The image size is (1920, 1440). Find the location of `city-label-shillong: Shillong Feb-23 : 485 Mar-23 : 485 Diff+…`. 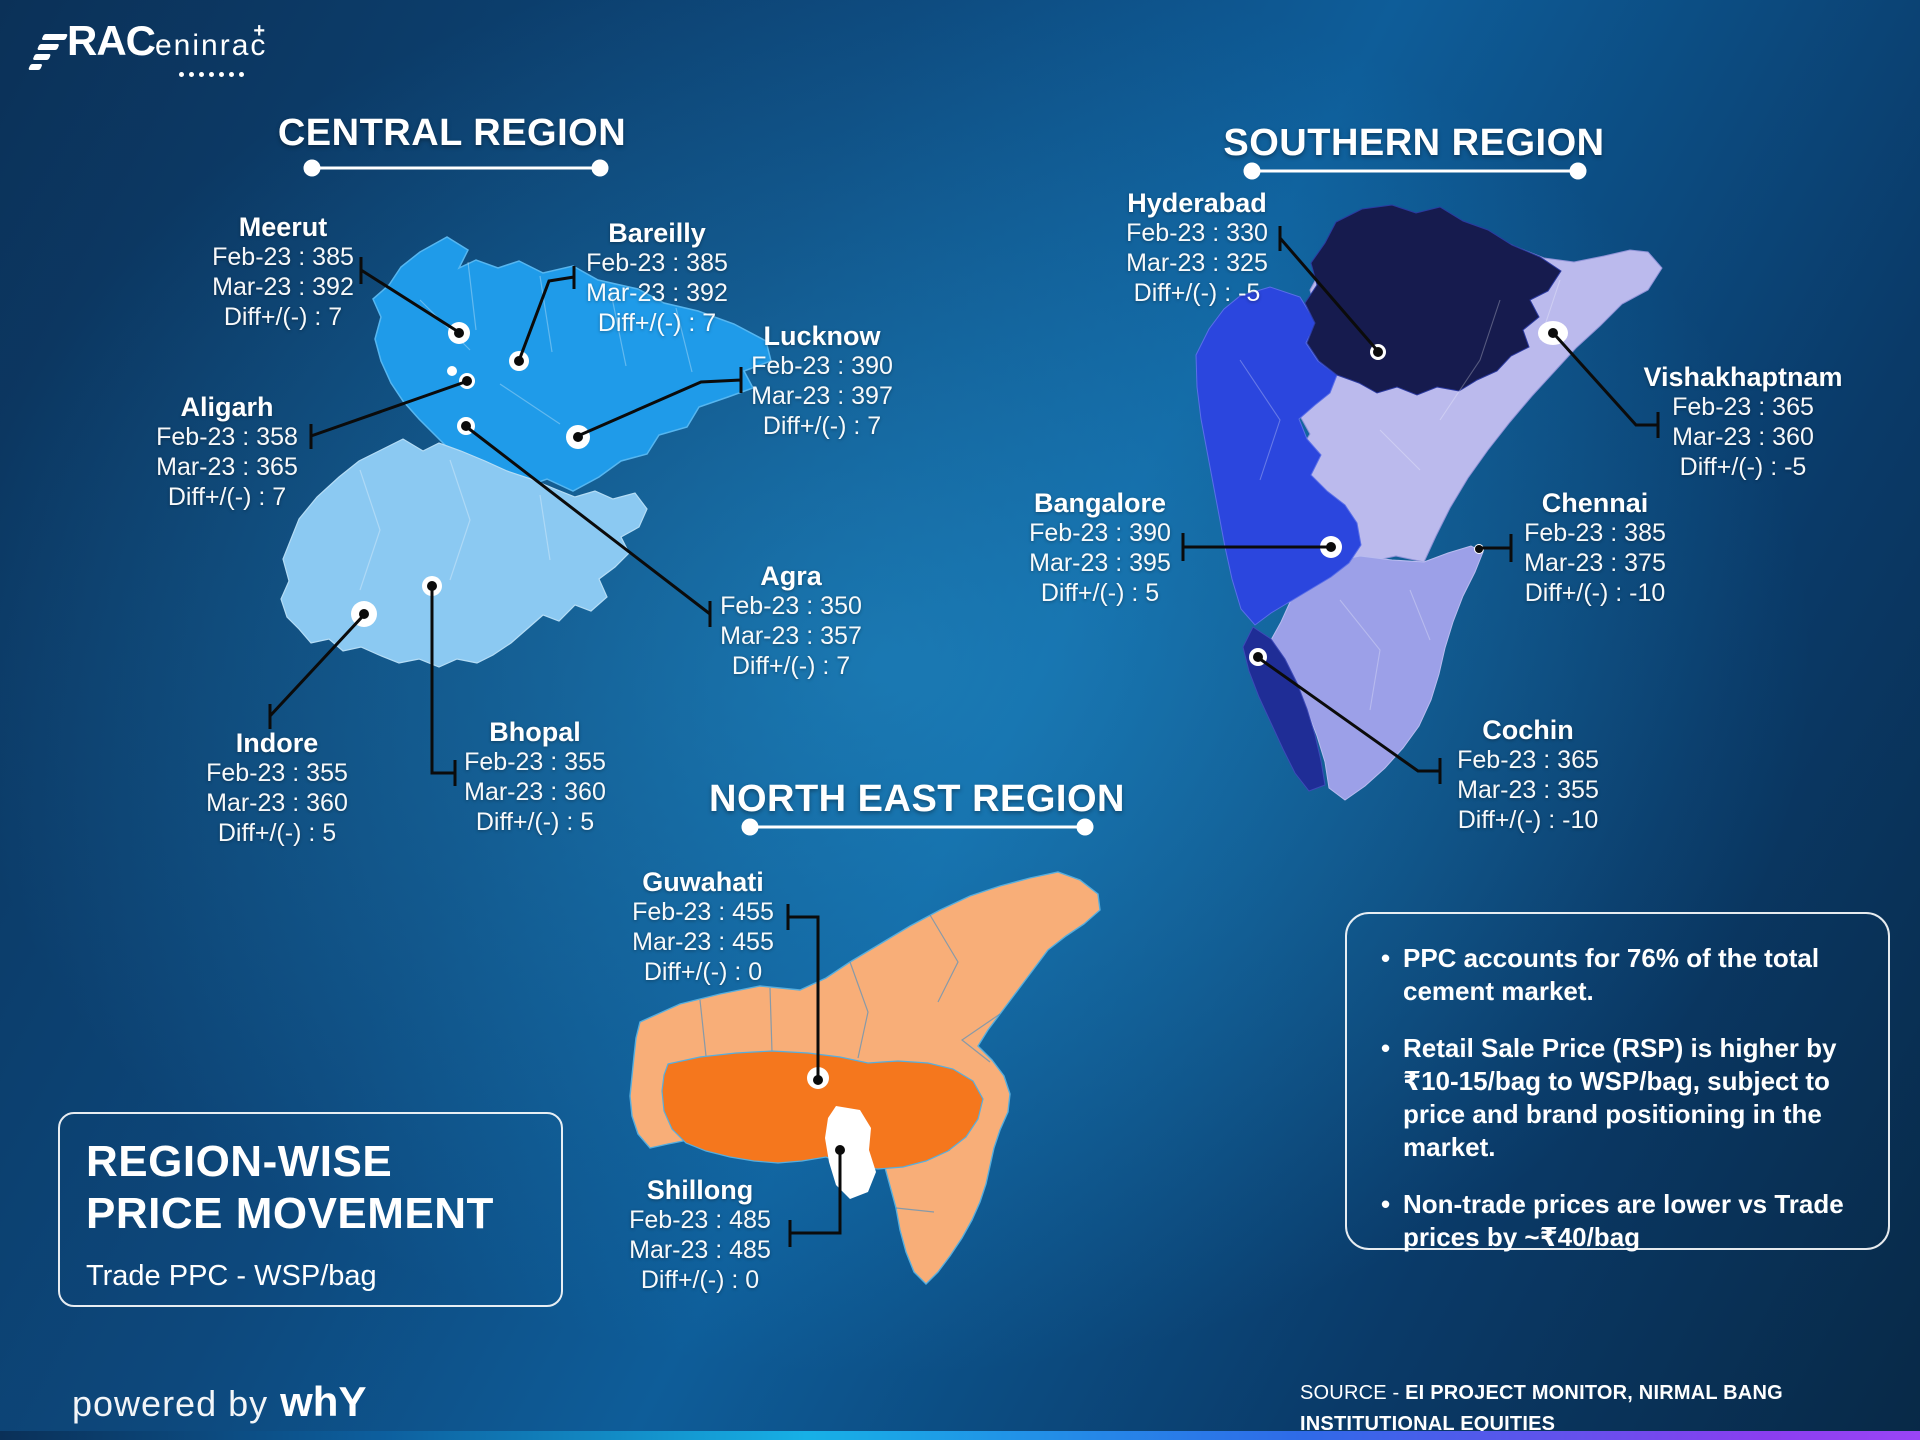

city-label-shillong: Shillong Feb-23 : 485 Mar-23 : 485 Diff+… is located at coordinates (700, 1235).